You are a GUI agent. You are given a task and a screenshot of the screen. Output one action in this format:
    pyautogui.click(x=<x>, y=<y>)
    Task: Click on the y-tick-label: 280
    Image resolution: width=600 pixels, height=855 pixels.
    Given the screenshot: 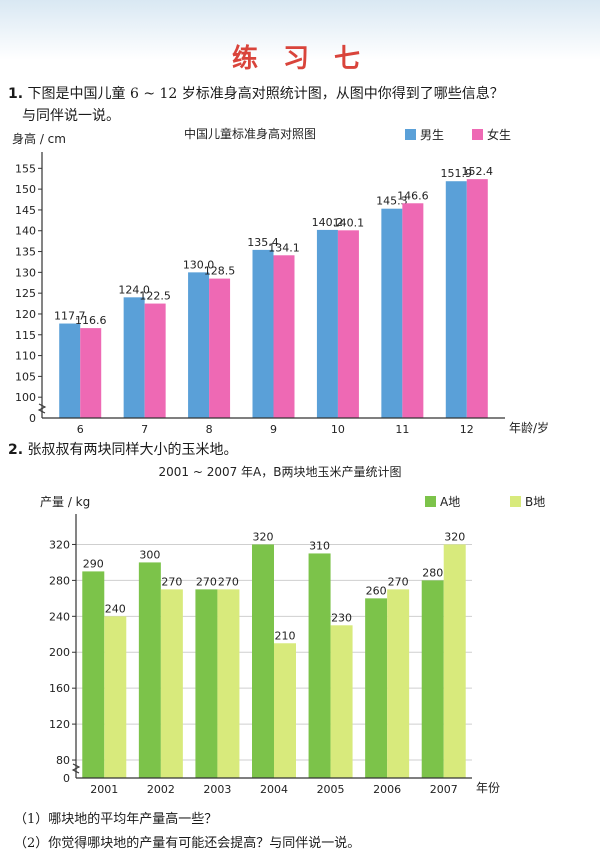 What is the action you would take?
    pyautogui.click(x=59, y=580)
    